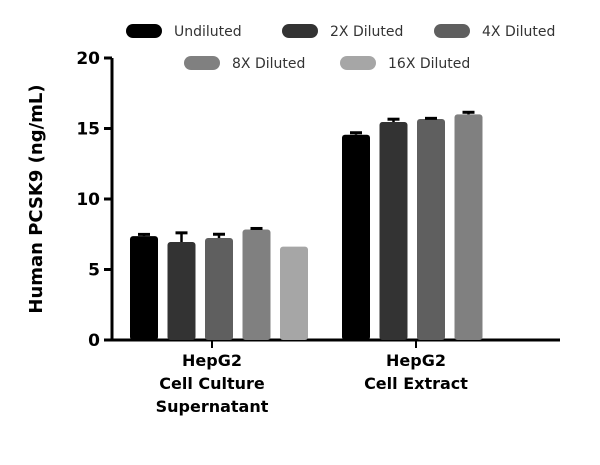 This screenshot has height=465, width=600. Describe the element at coordinates (212, 383) in the screenshot. I see `x-category-label: Cell Culture` at that location.